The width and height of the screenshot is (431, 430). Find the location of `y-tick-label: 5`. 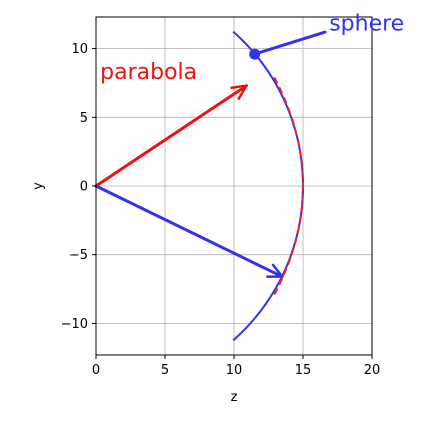

y-tick-label: 5 is located at coordinates (84, 118).